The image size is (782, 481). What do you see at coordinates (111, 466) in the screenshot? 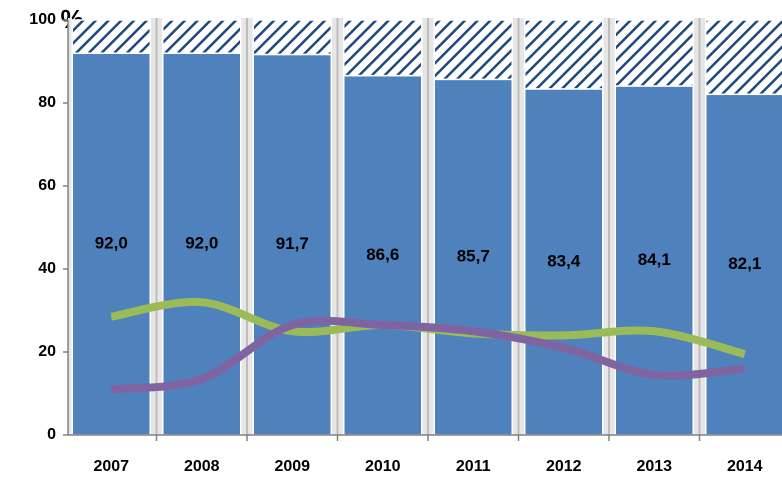
I see `x-tick-label: 2007` at bounding box center [111, 466].